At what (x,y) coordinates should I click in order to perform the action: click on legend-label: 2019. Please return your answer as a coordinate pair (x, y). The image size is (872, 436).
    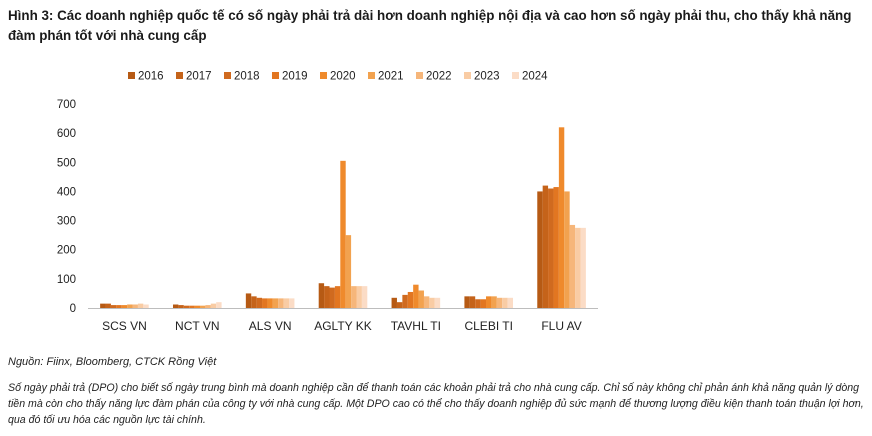
    Looking at the image, I should click on (295, 77).